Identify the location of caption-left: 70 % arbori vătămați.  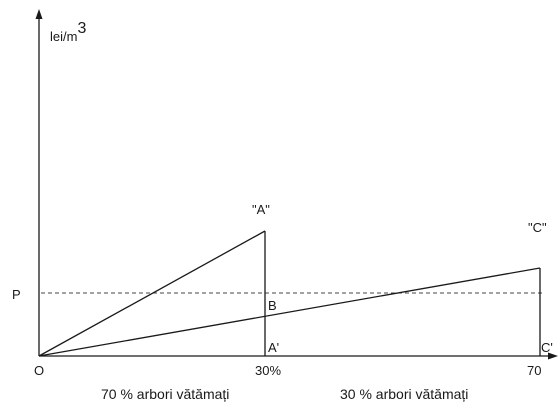
(165, 394).